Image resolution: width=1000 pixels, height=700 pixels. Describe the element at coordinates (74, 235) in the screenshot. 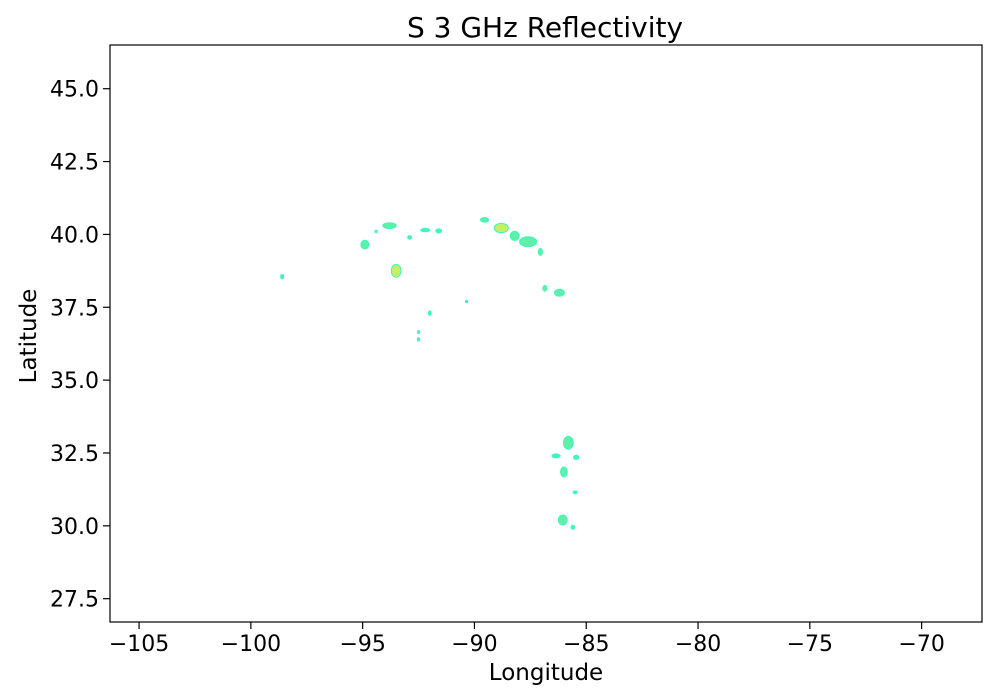

I see `y-tick-label: 40.0` at that location.